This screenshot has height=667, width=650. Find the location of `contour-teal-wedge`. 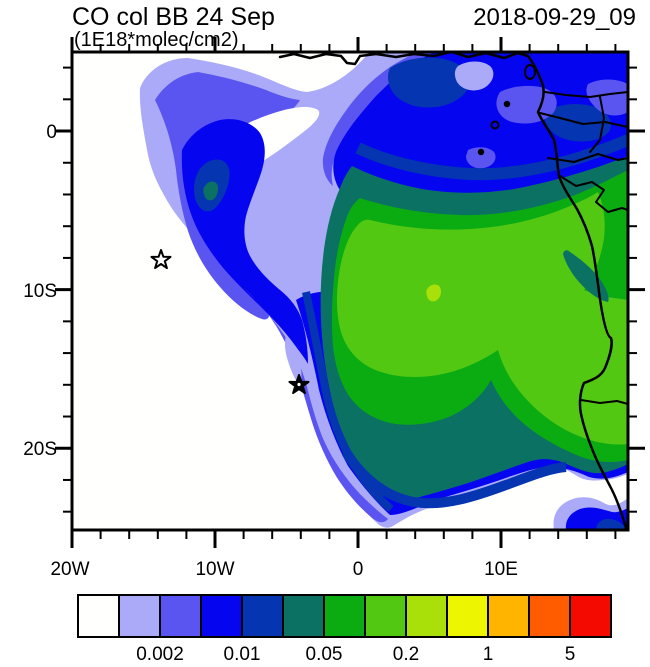

contour-teal-wedge is located at coordinates (586, 276).